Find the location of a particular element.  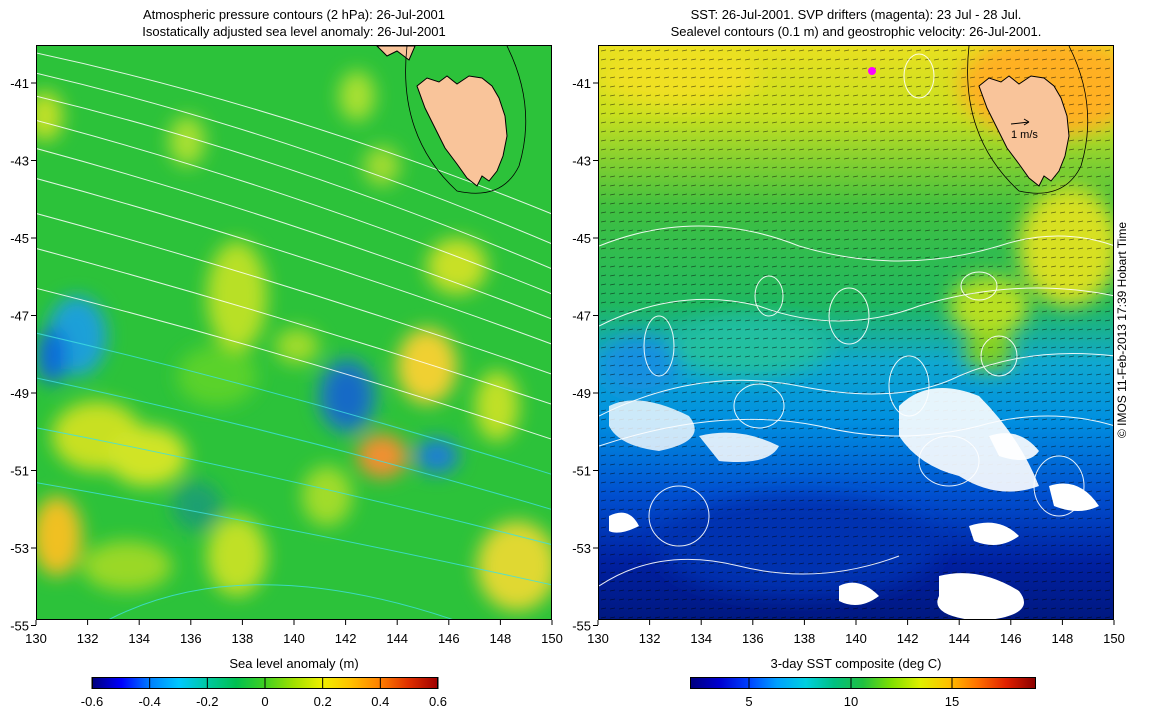

left-y-tick-label: -43 is located at coordinates (19, 161).